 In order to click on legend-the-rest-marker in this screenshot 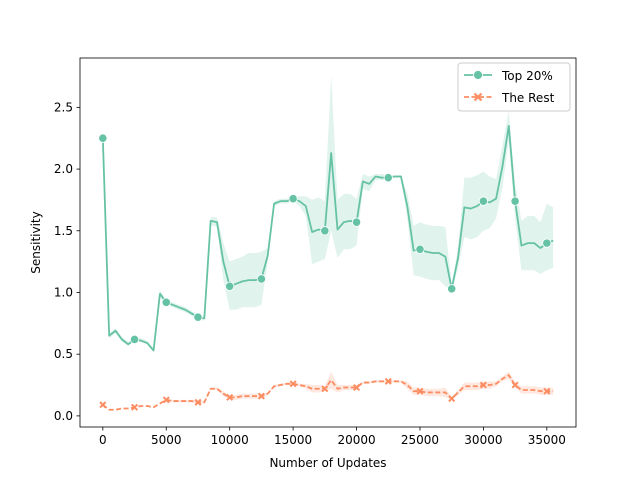, I will do `click(478, 97)`.